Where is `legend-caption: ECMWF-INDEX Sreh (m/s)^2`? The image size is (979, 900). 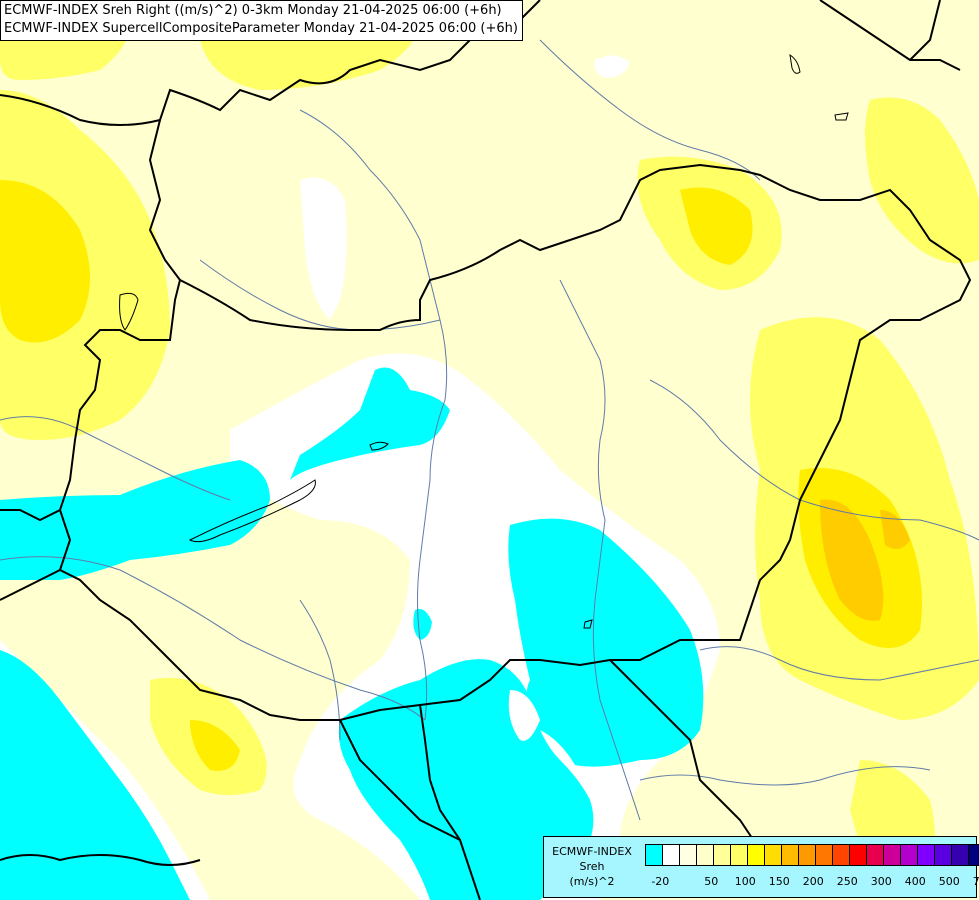
legend-caption: ECMWF-INDEX Sreh (m/s)^2 is located at coordinates (592, 866).